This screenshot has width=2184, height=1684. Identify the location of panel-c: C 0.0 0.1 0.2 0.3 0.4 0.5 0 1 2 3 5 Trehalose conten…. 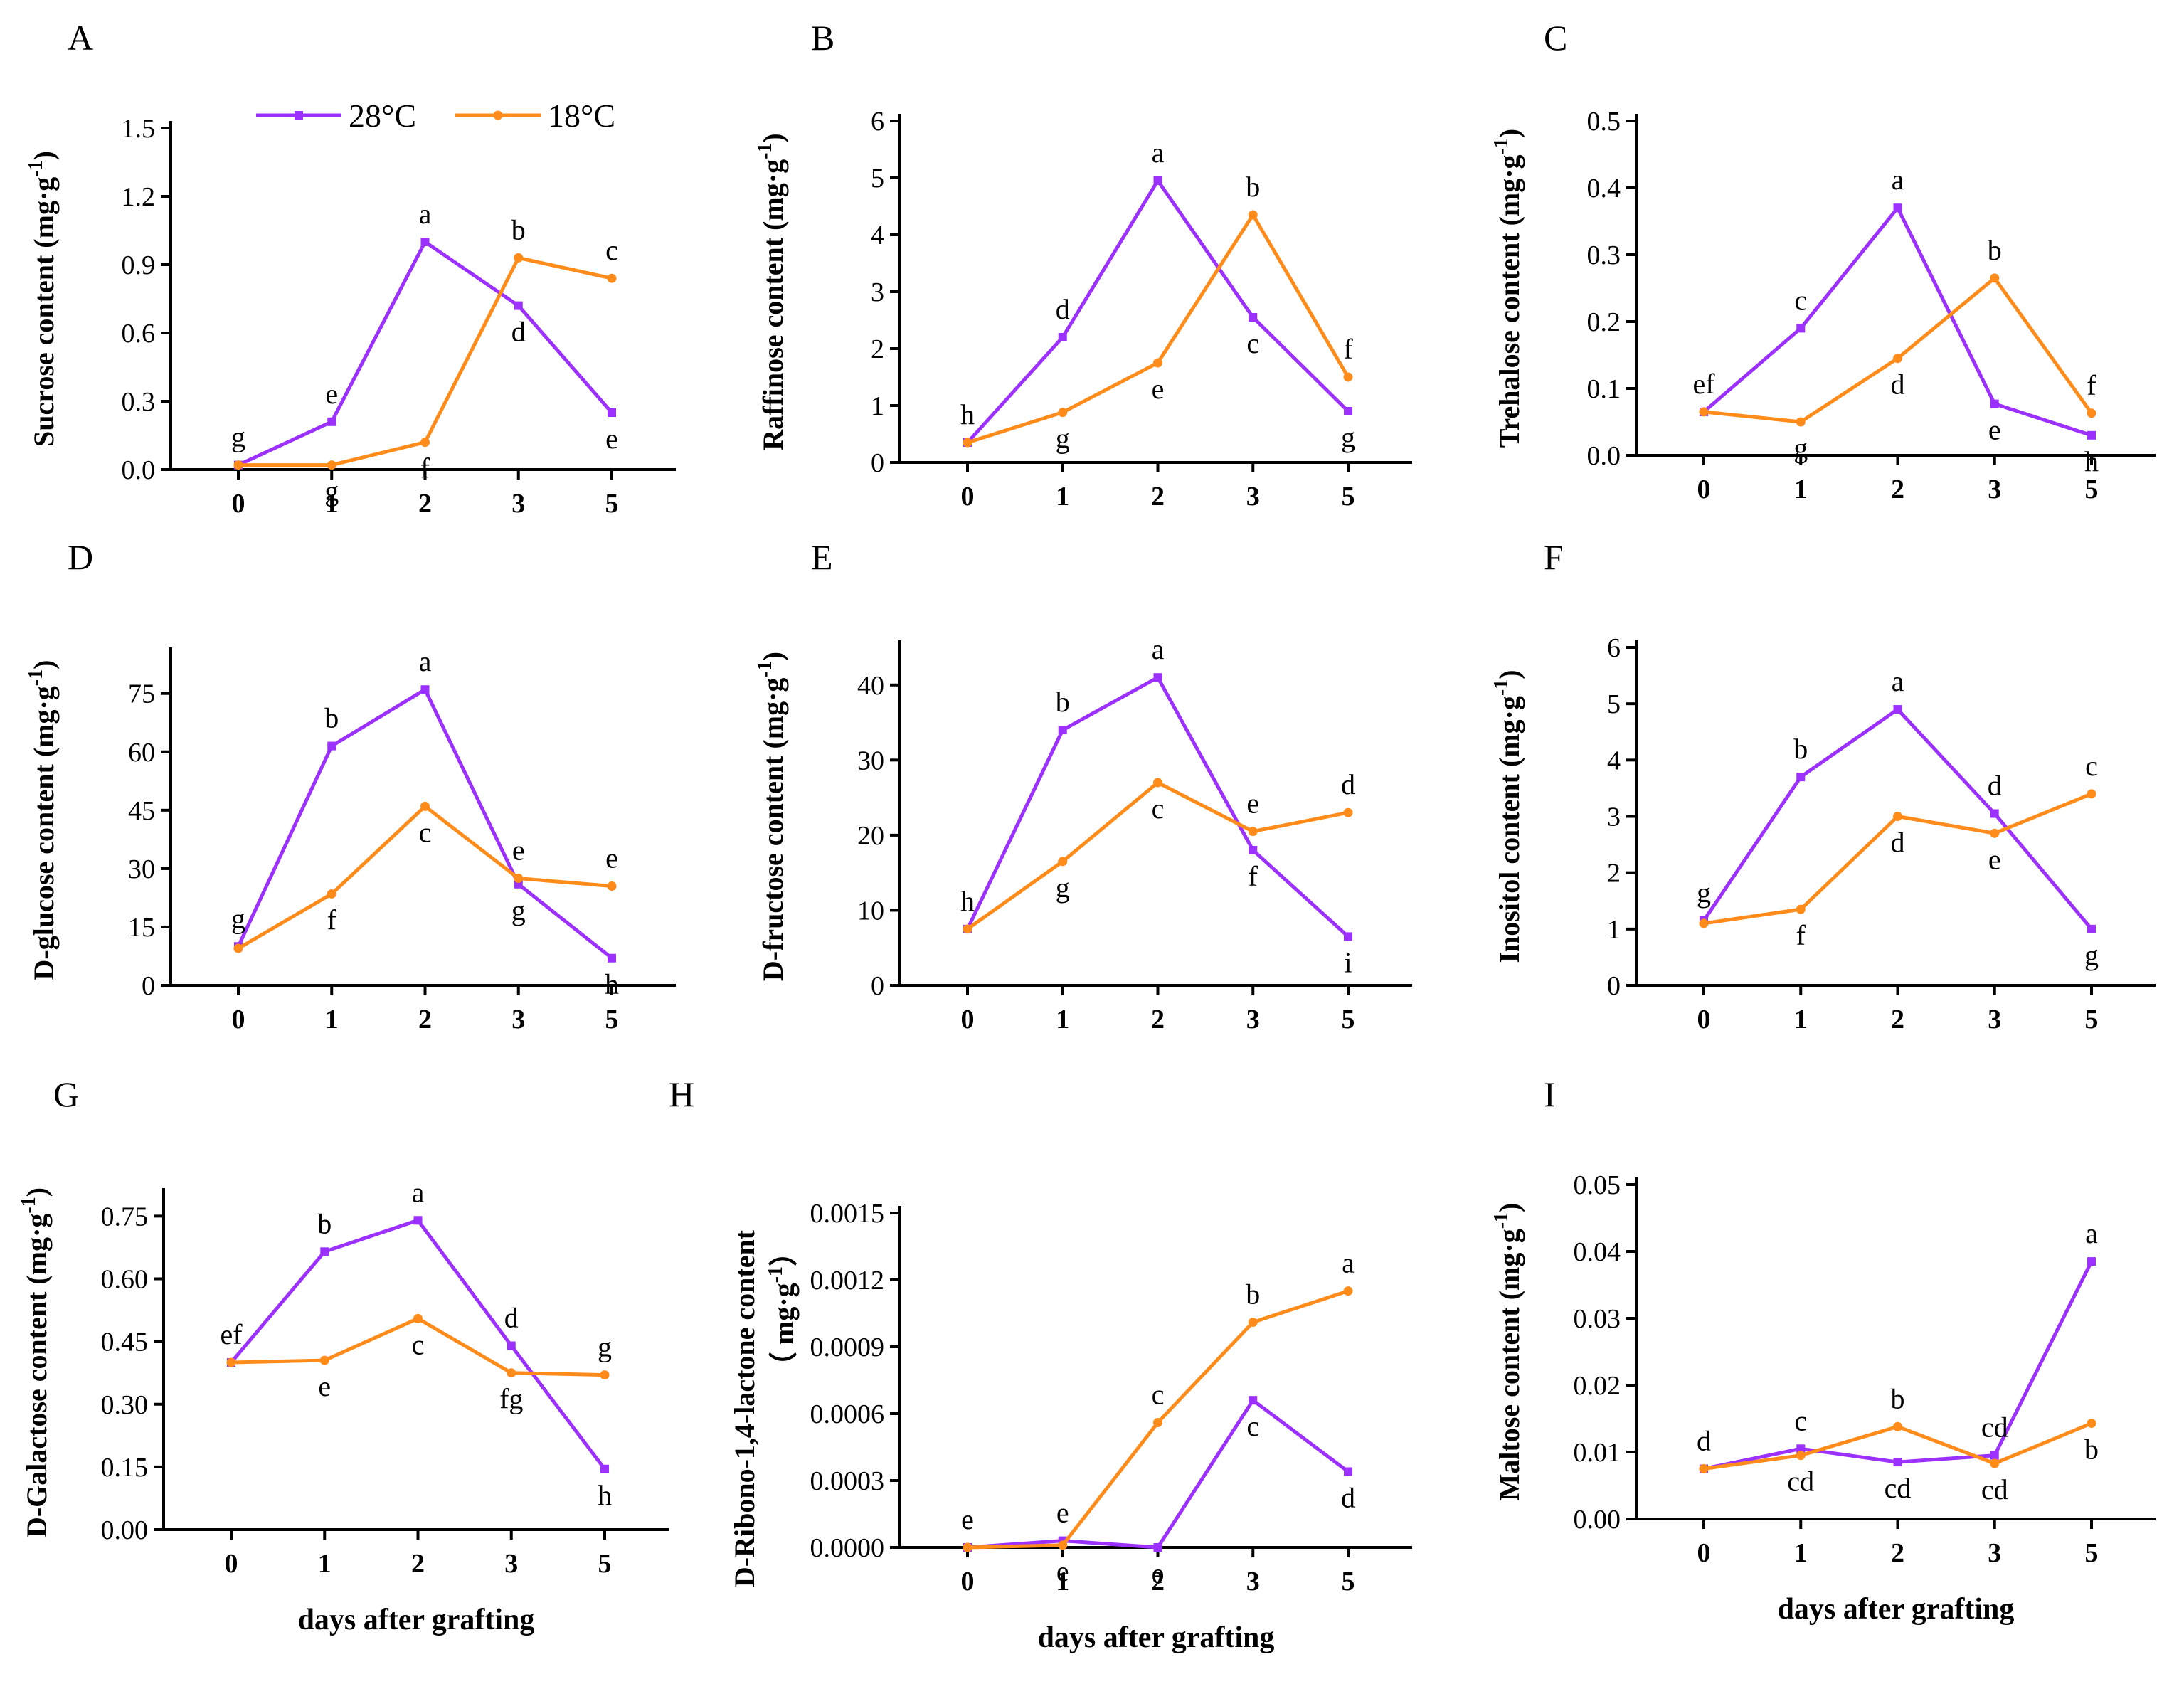
(1823, 261).